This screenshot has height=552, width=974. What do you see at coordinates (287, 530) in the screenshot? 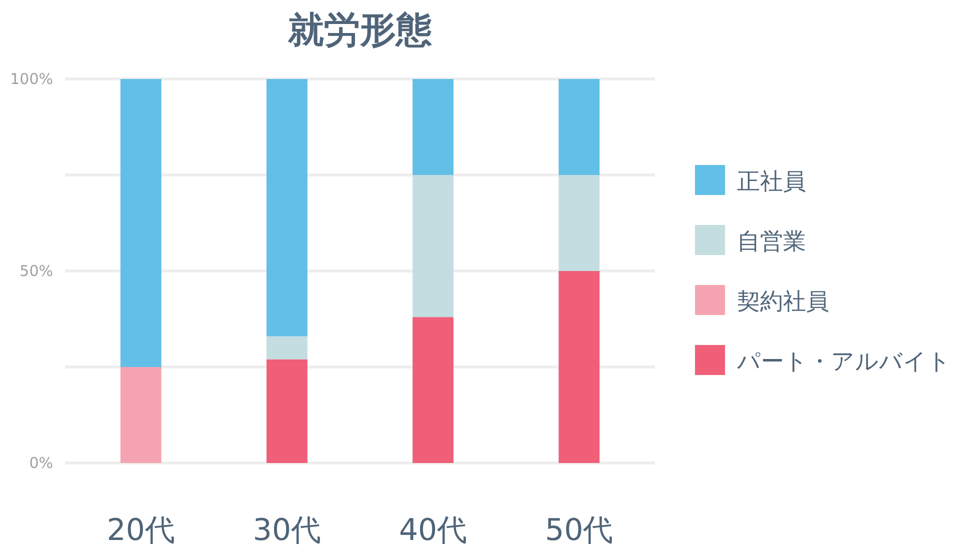
I see `x-tick-label: 30代` at bounding box center [287, 530].